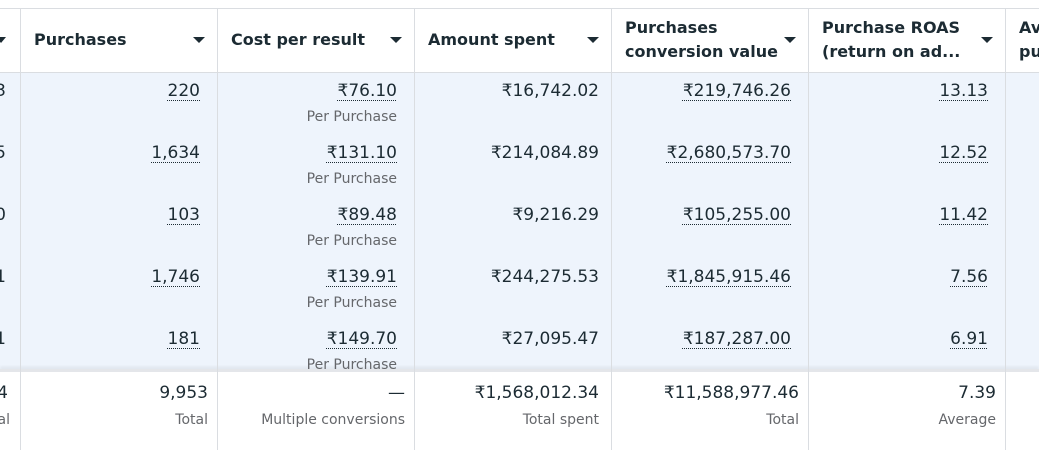 The height and width of the screenshot is (450, 1039). Describe the element at coordinates (1029, 51) in the screenshot. I see `partial-header: pu` at that location.